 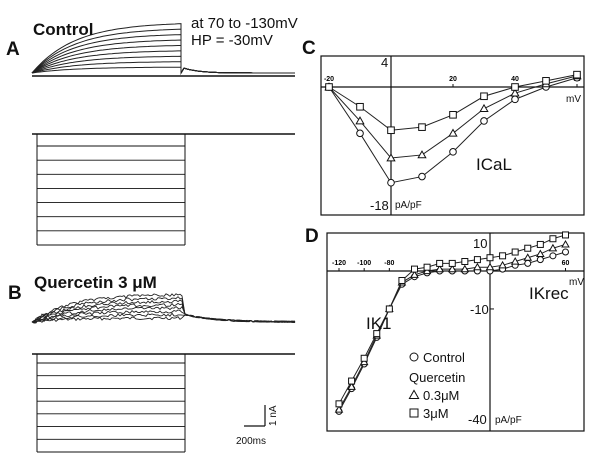 I want to click on legend-dose1-marker, so click(x=414, y=394).